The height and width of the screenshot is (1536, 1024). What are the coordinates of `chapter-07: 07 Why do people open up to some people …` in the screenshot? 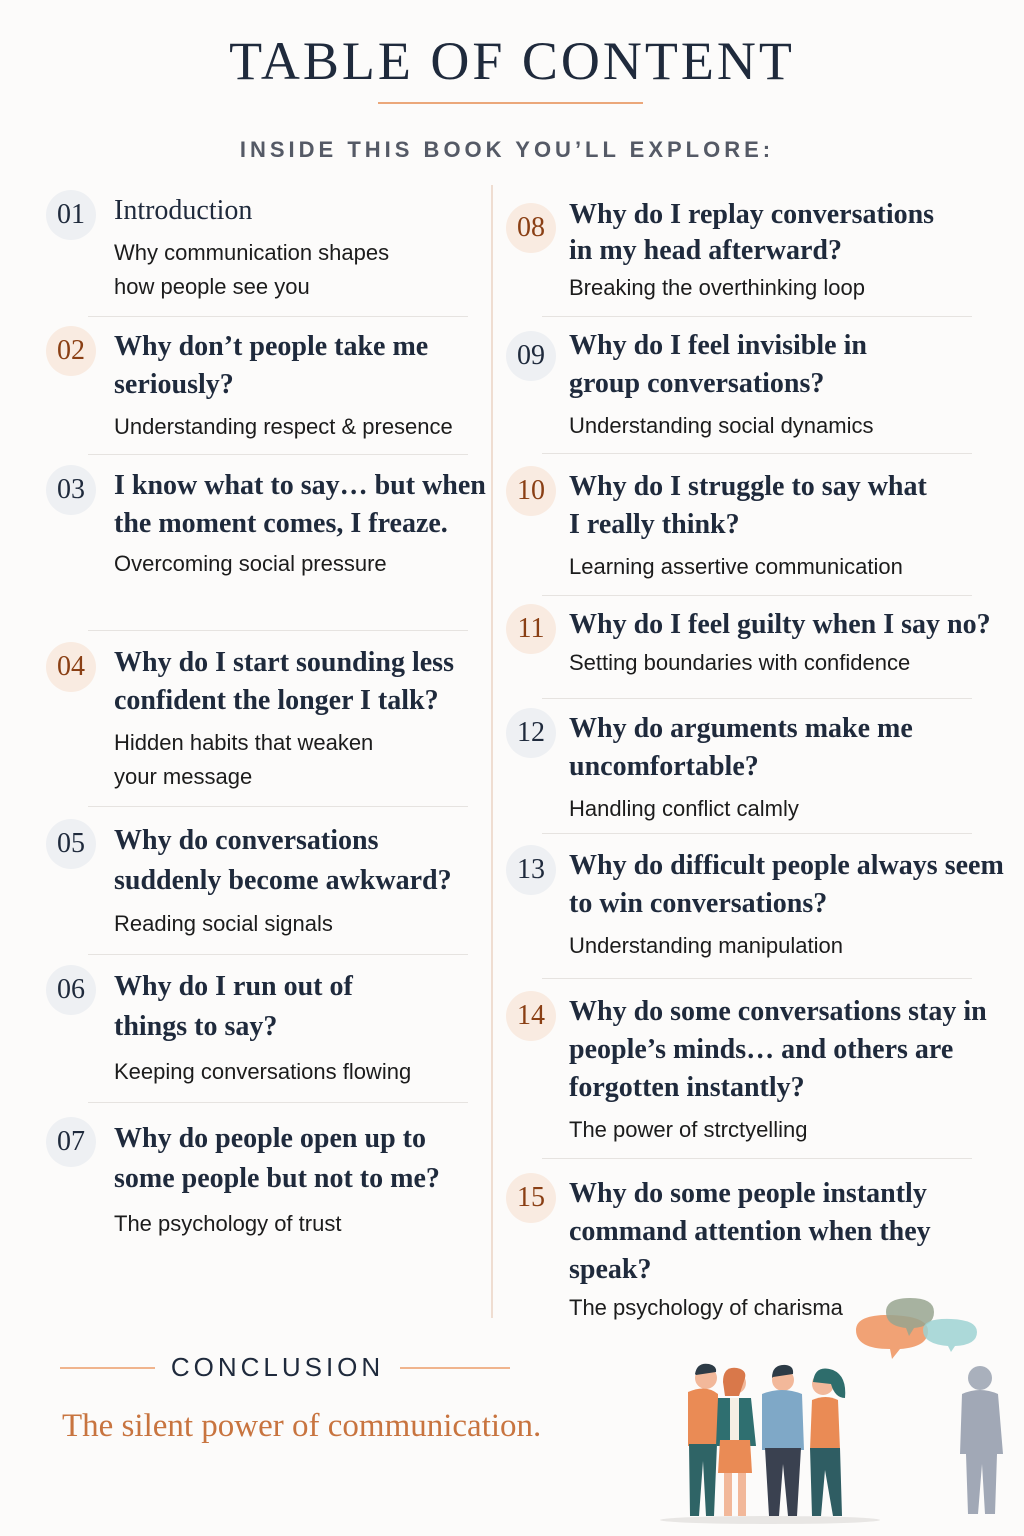 It's located at (260, 1179).